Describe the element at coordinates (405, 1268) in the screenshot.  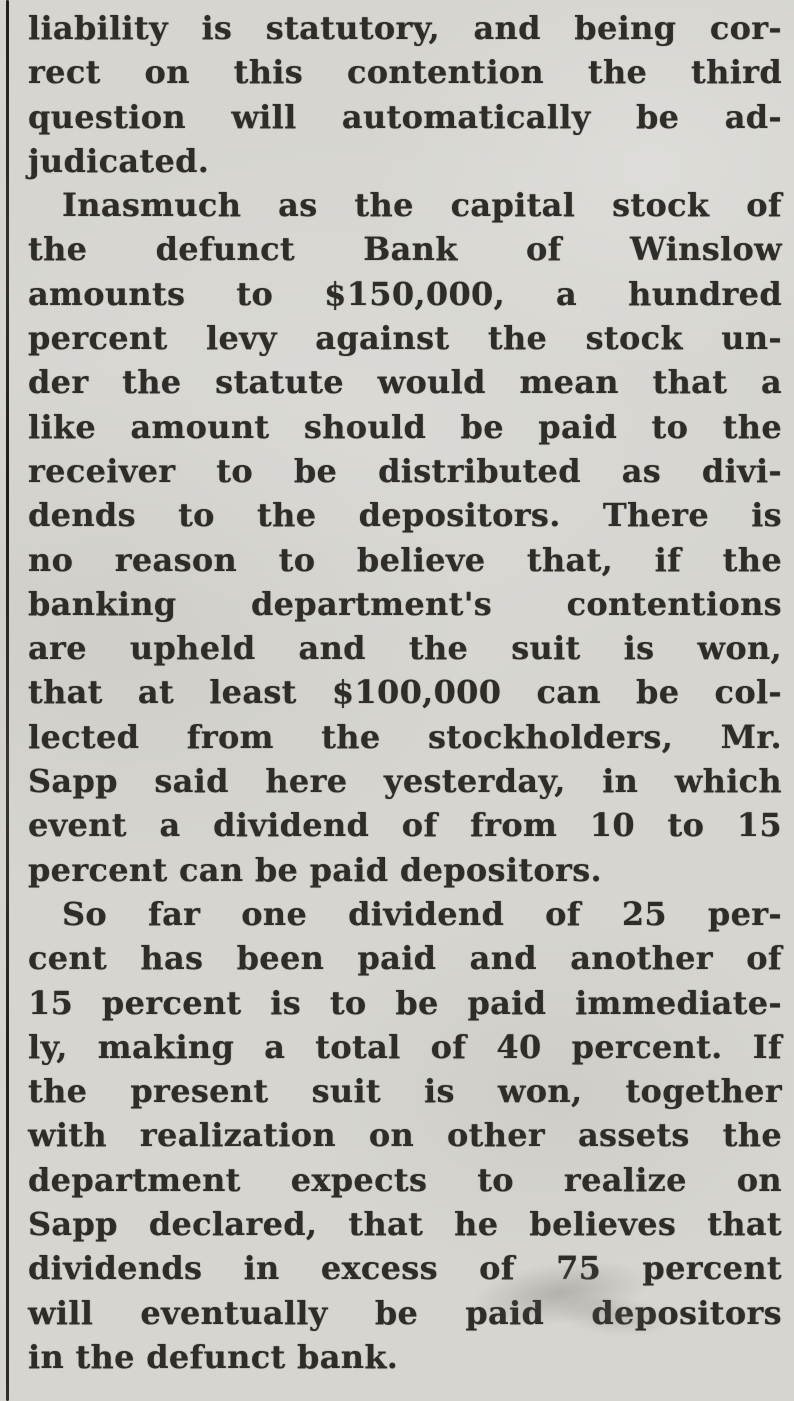
I see `text-line: dividends in excess of 75 percent` at that location.